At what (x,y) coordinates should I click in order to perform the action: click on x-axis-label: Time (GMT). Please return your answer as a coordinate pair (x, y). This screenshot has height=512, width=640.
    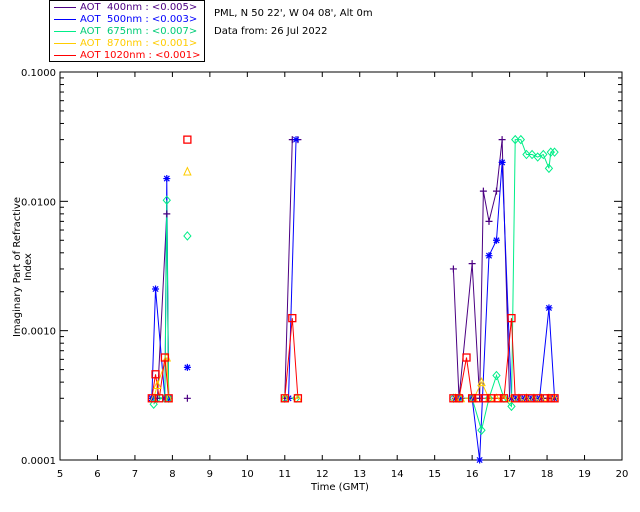
    Looking at the image, I should click on (340, 487).